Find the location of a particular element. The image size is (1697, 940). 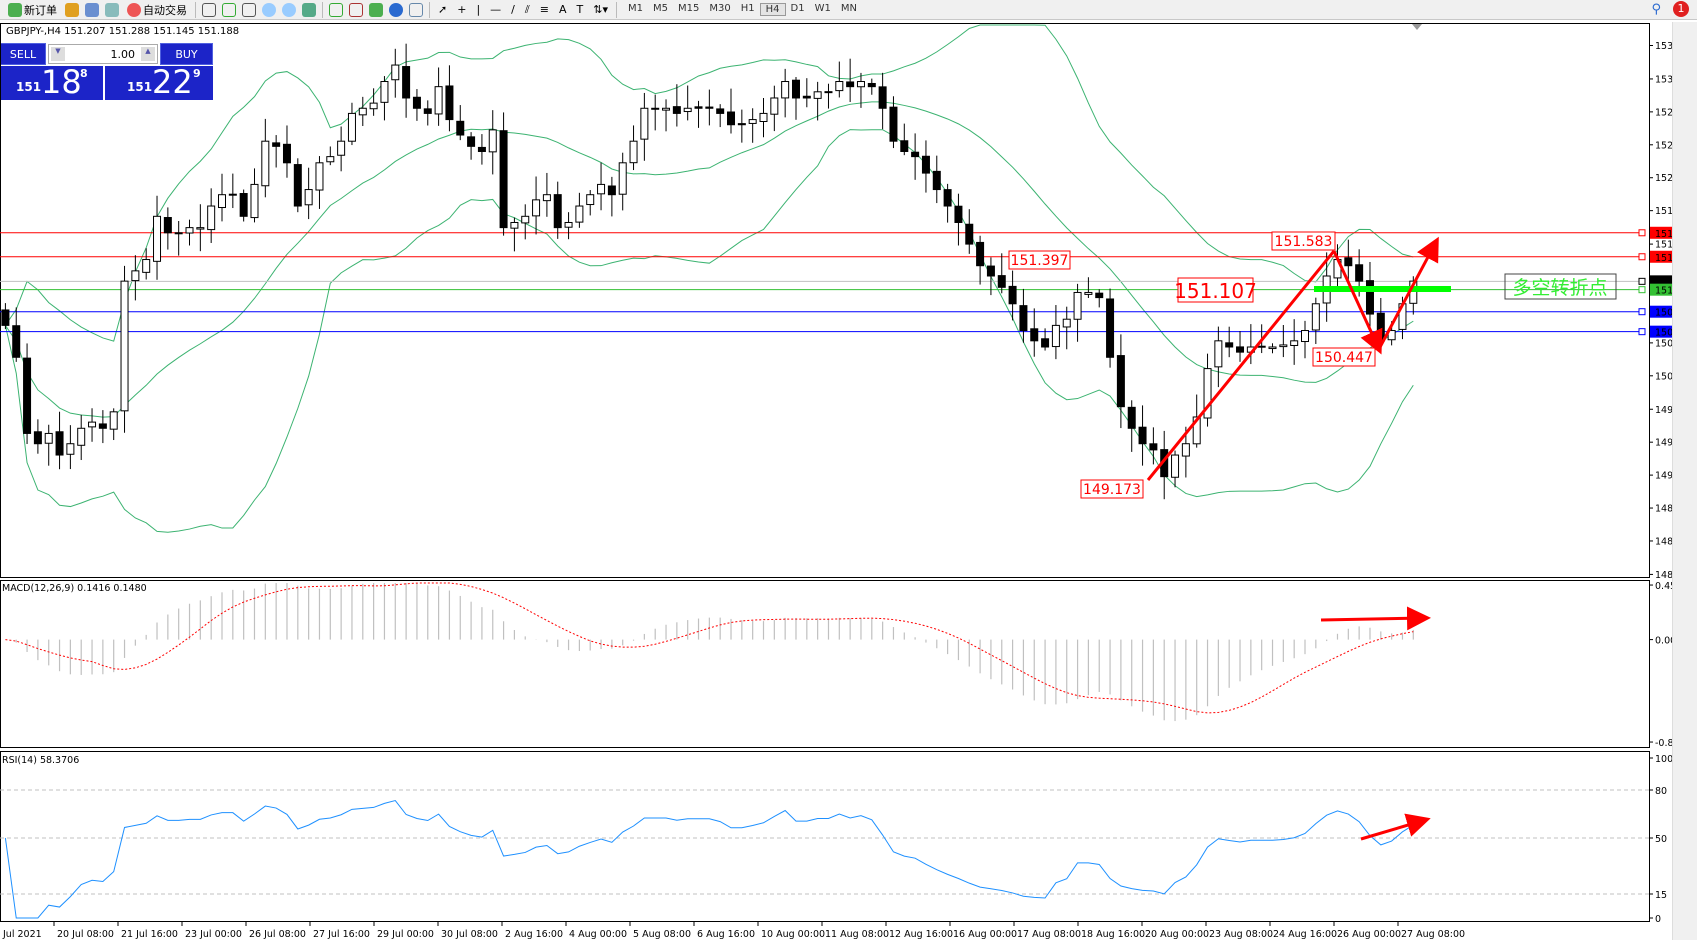

timeframe-mn: MN is located at coordinates (848, 8).